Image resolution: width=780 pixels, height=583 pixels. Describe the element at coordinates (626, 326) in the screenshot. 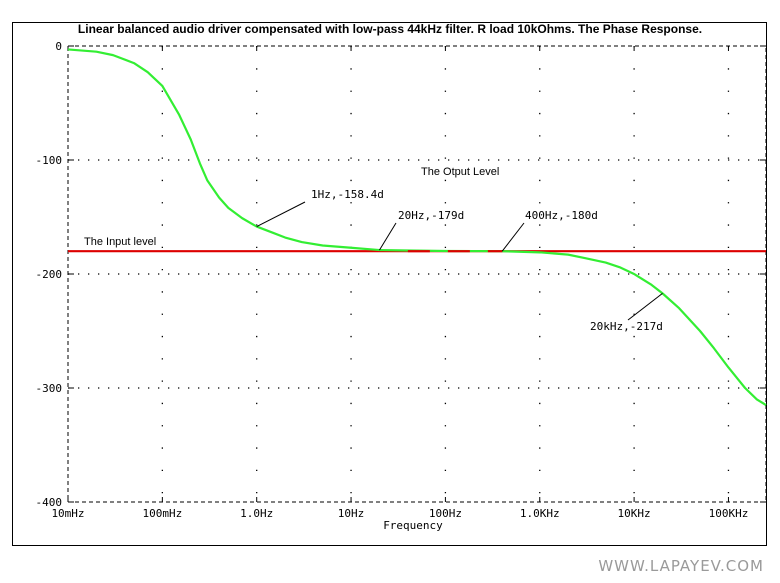

I see `annotation-label: 20kHz,-217d` at that location.